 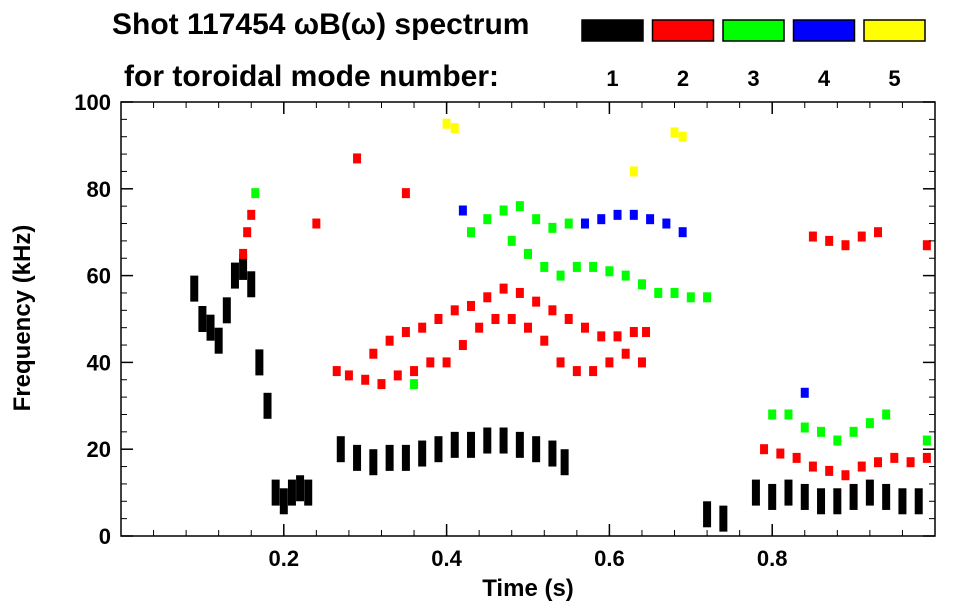 What do you see at coordinates (22, 318) in the screenshot?
I see `y-axis-label: Frequency (kHz)` at bounding box center [22, 318].